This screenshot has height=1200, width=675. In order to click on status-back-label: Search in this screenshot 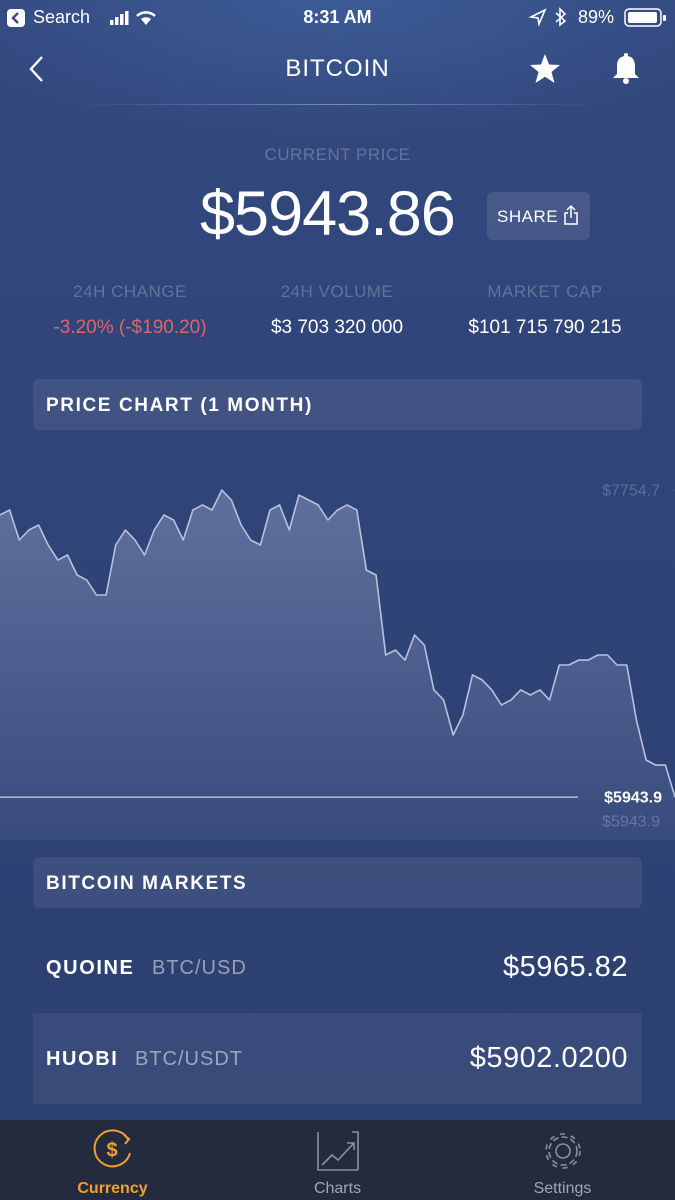, I will do `click(62, 17)`.